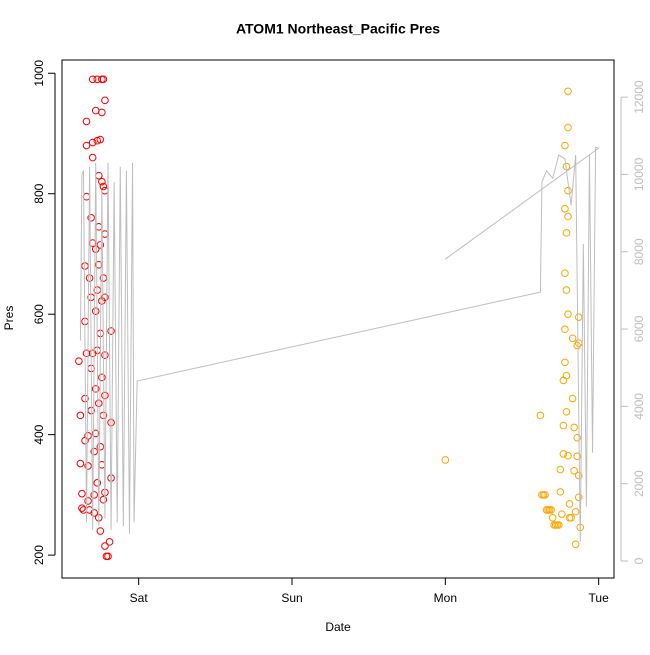 Image resolution: width=650 pixels, height=655 pixels. I want to click on y2-tick-label: 12000, so click(639, 97).